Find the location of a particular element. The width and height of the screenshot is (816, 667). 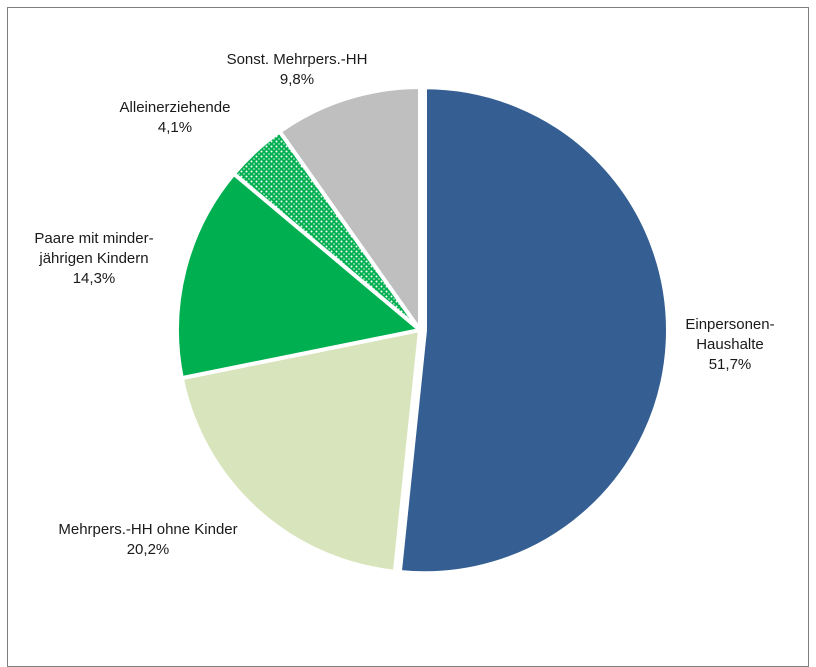

slice-value-label: 9,8% is located at coordinates (297, 79).